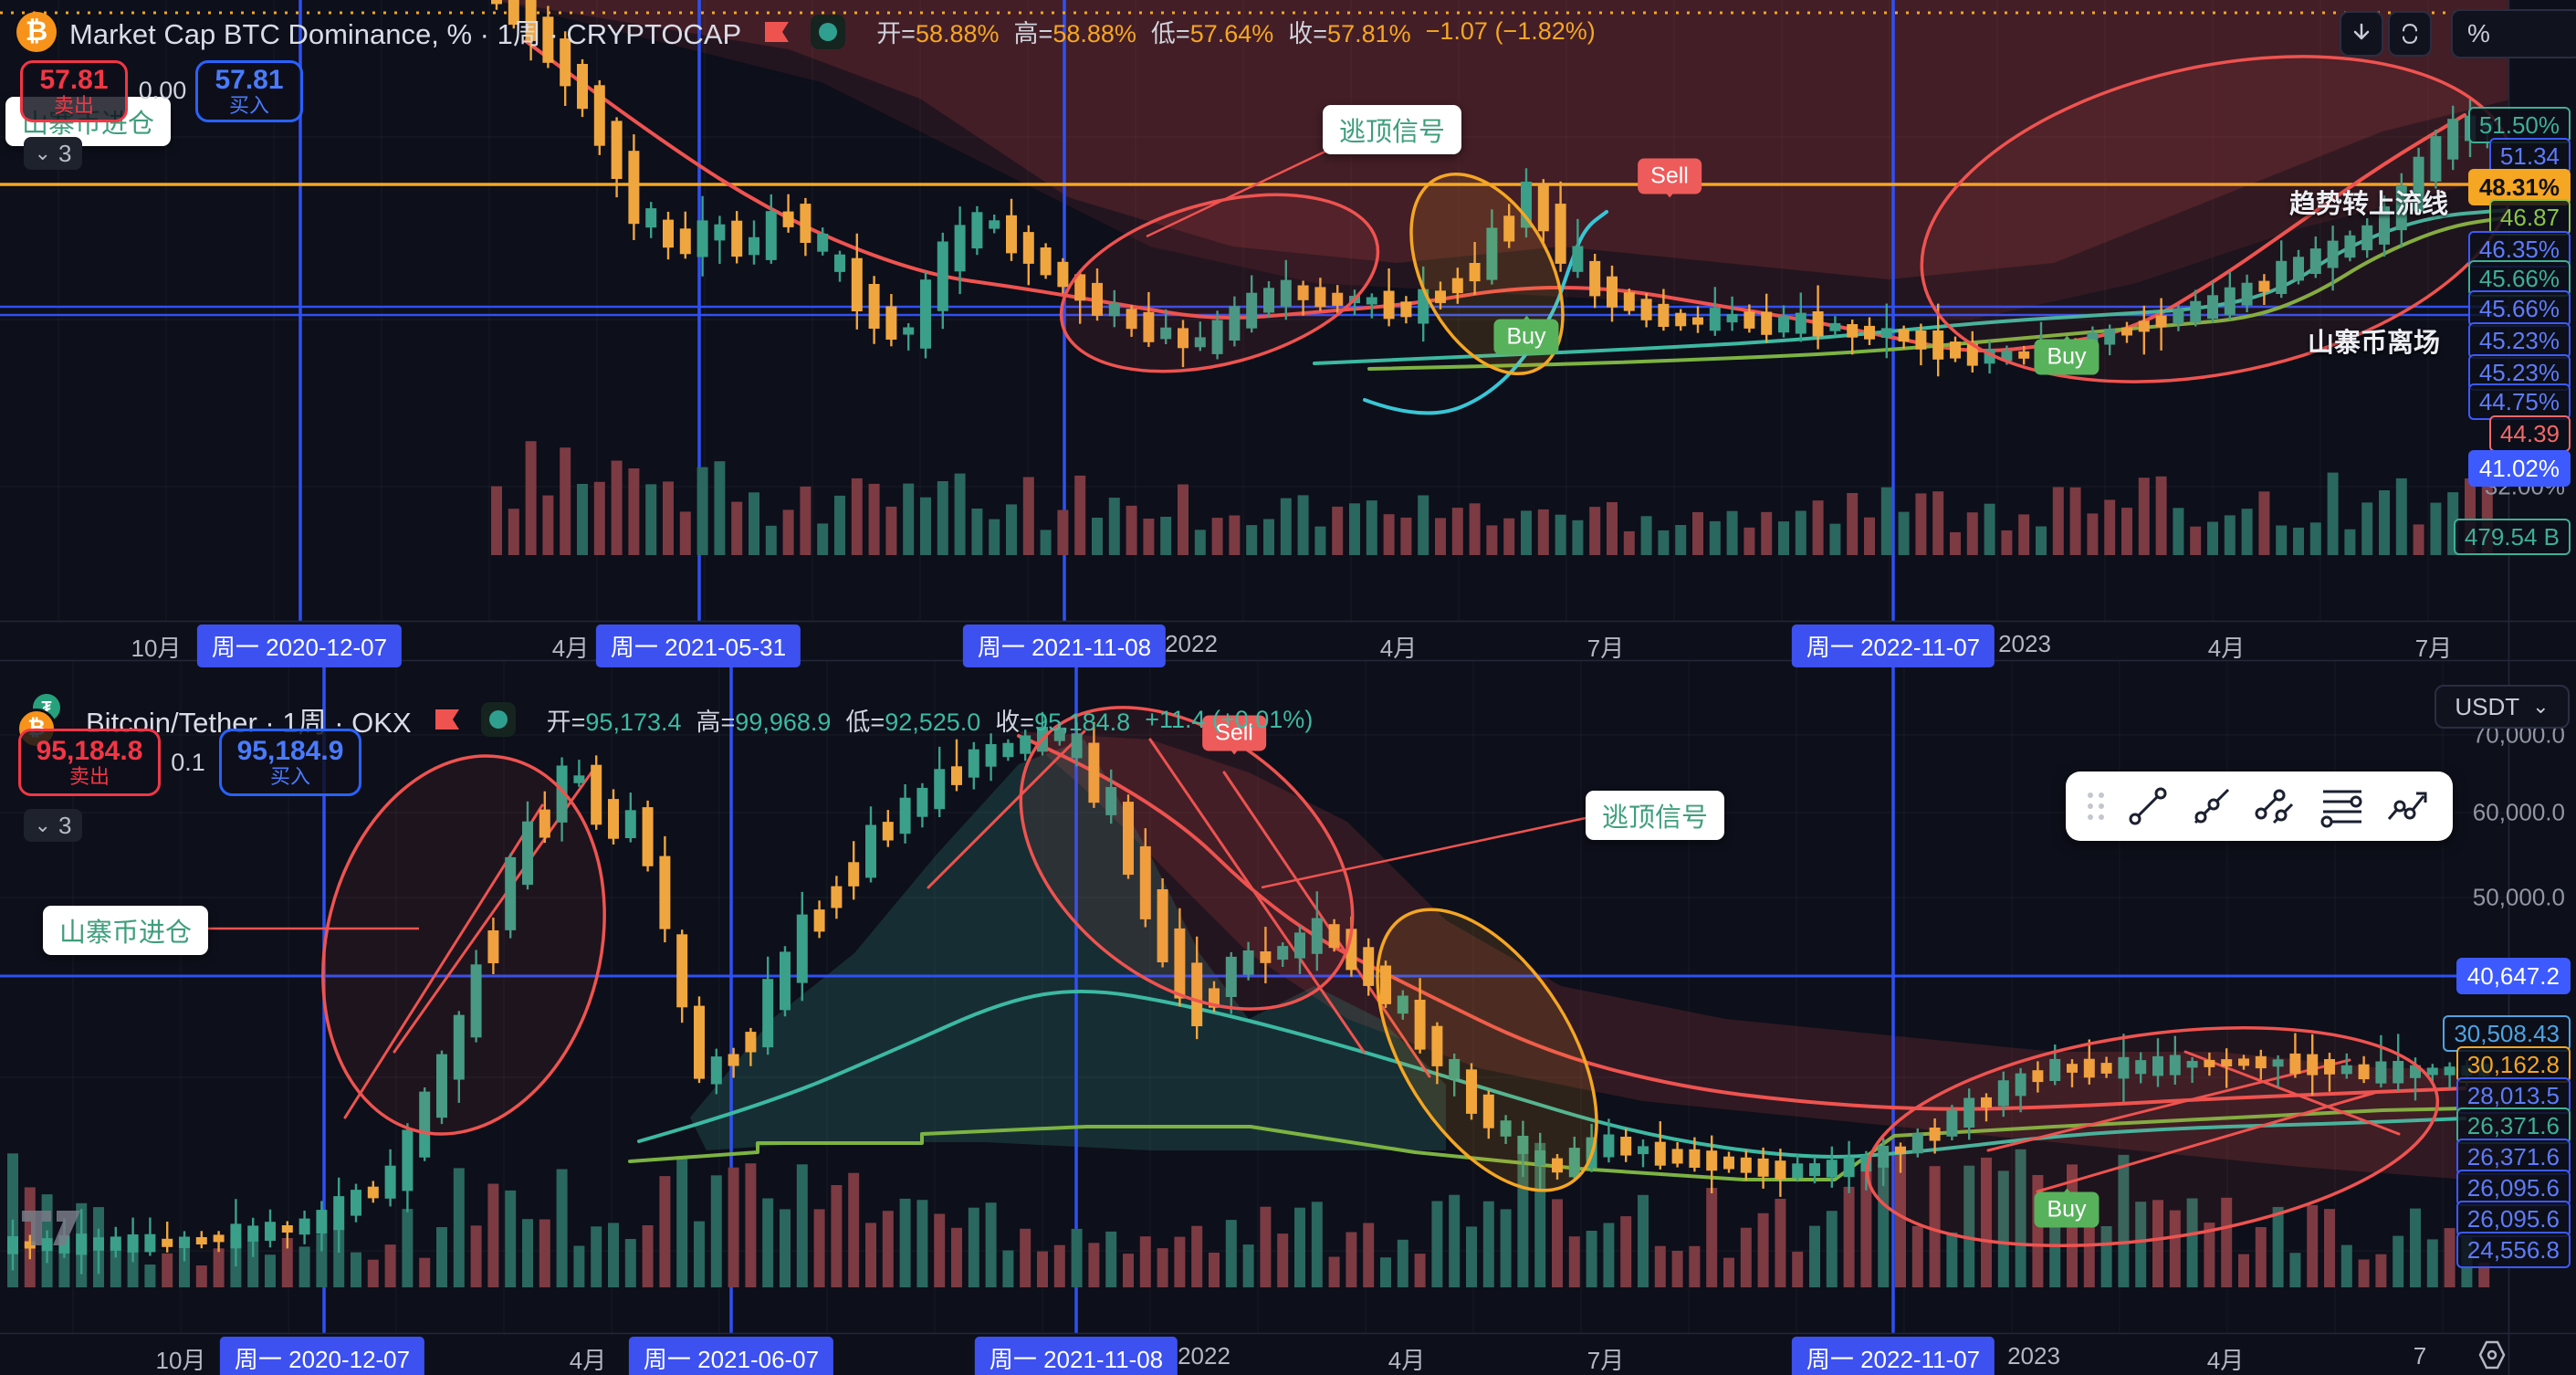 Image resolution: width=2576 pixels, height=1375 pixels. Describe the element at coordinates (2513, 1250) in the screenshot. I see `price-level-label: 24,556.8` at that location.